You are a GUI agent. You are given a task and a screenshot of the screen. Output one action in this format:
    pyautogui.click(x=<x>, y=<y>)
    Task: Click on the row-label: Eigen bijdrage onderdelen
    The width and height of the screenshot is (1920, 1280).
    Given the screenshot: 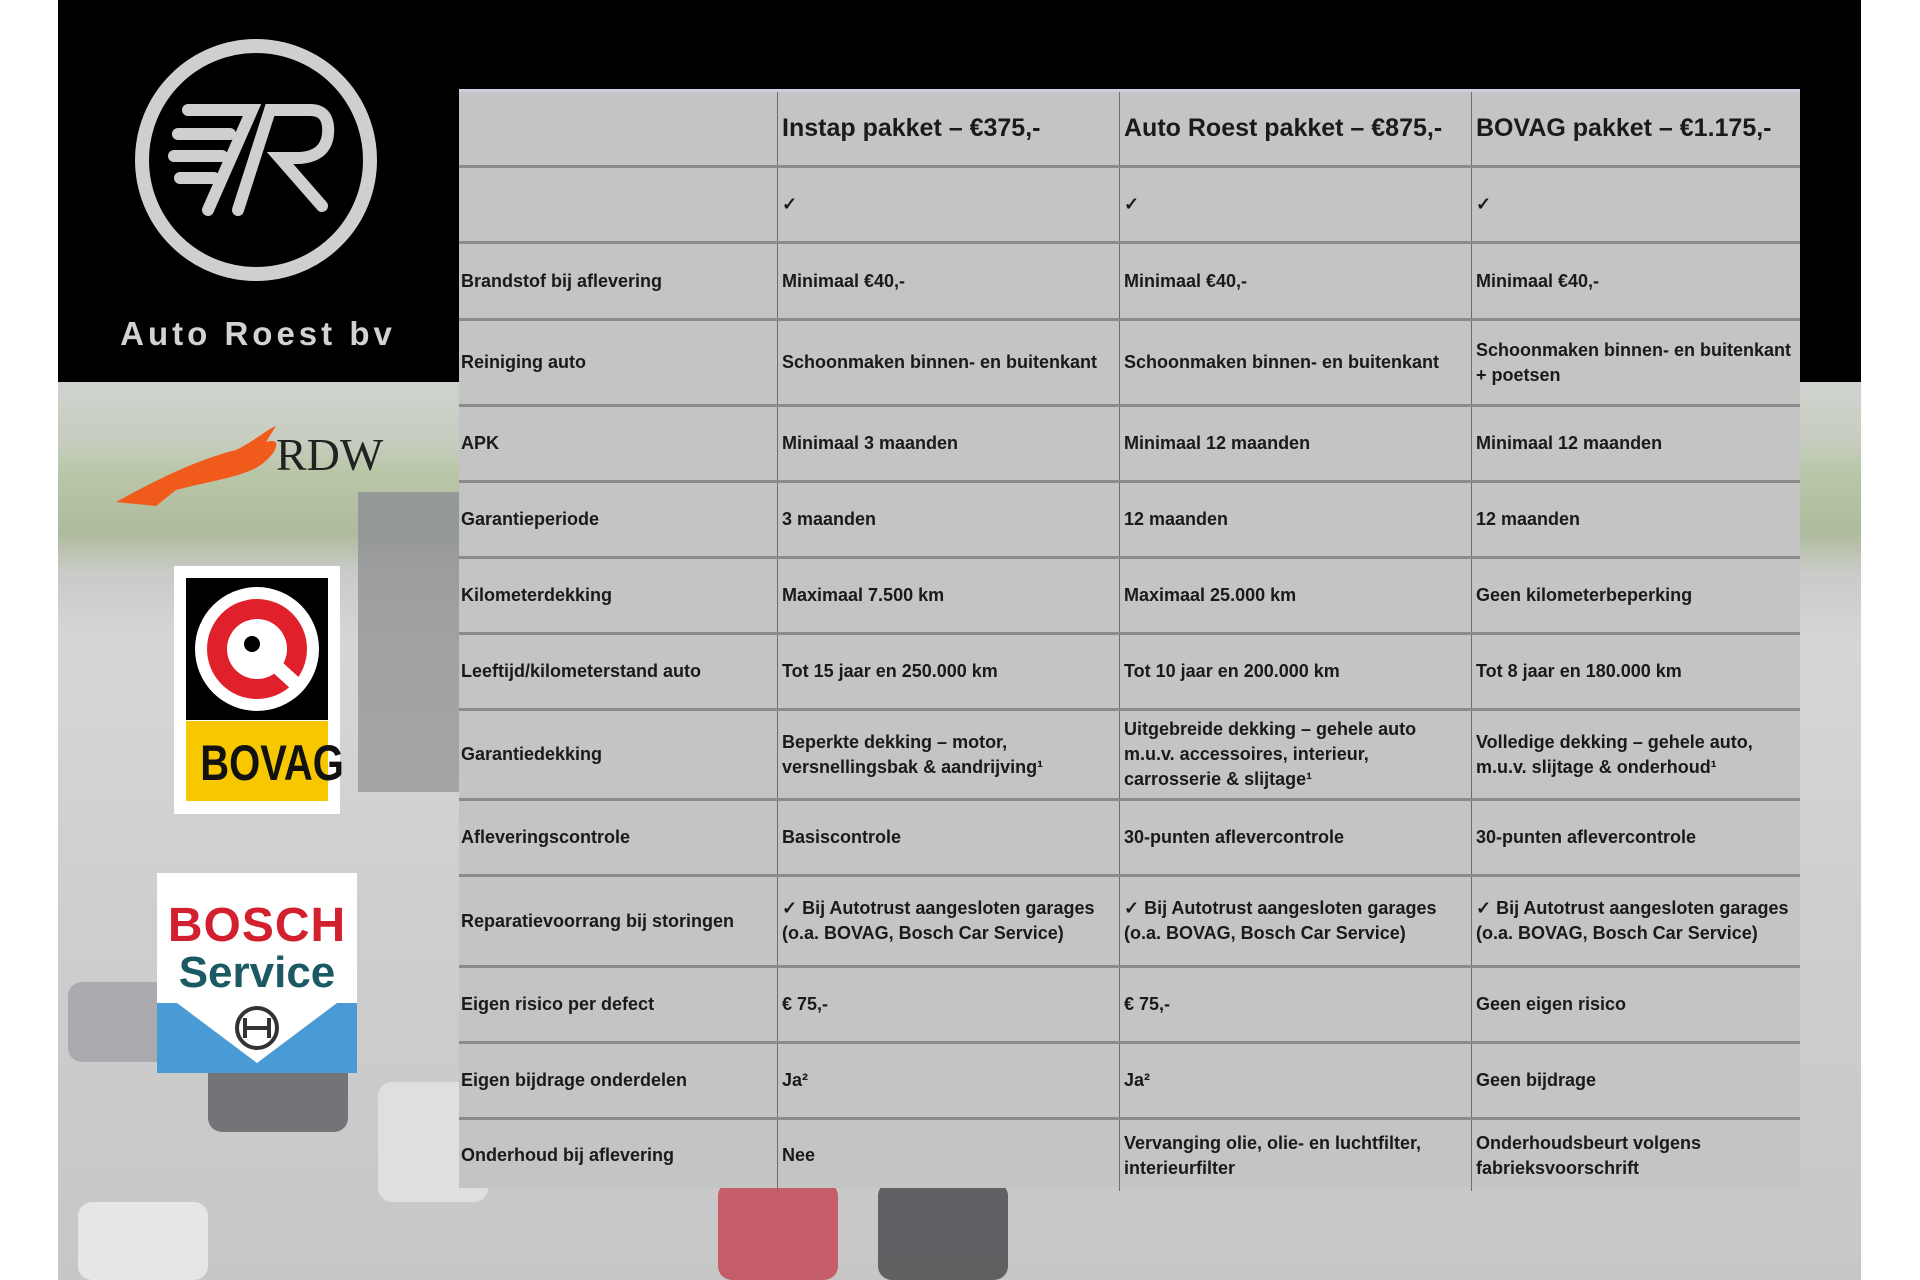 What is the action you would take?
    pyautogui.click(x=618, y=1080)
    